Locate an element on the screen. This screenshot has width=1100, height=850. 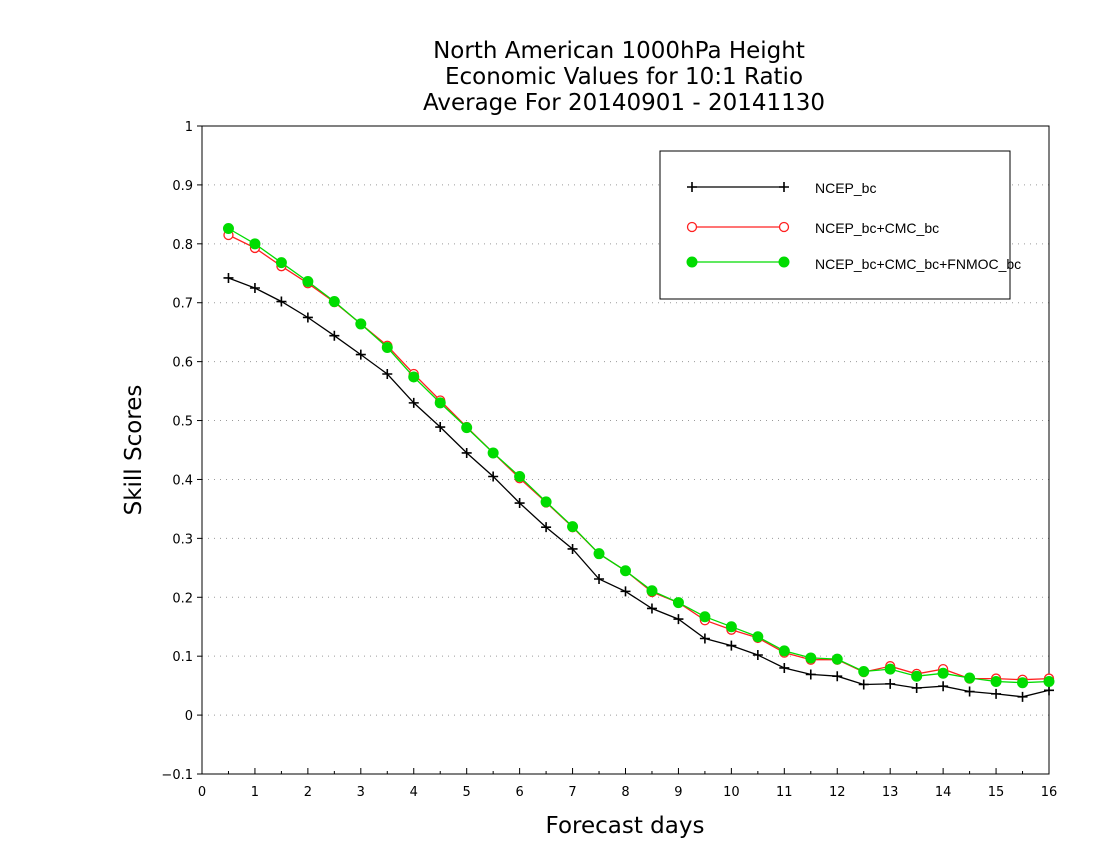
x-tick-label: 13 is located at coordinates (890, 792).